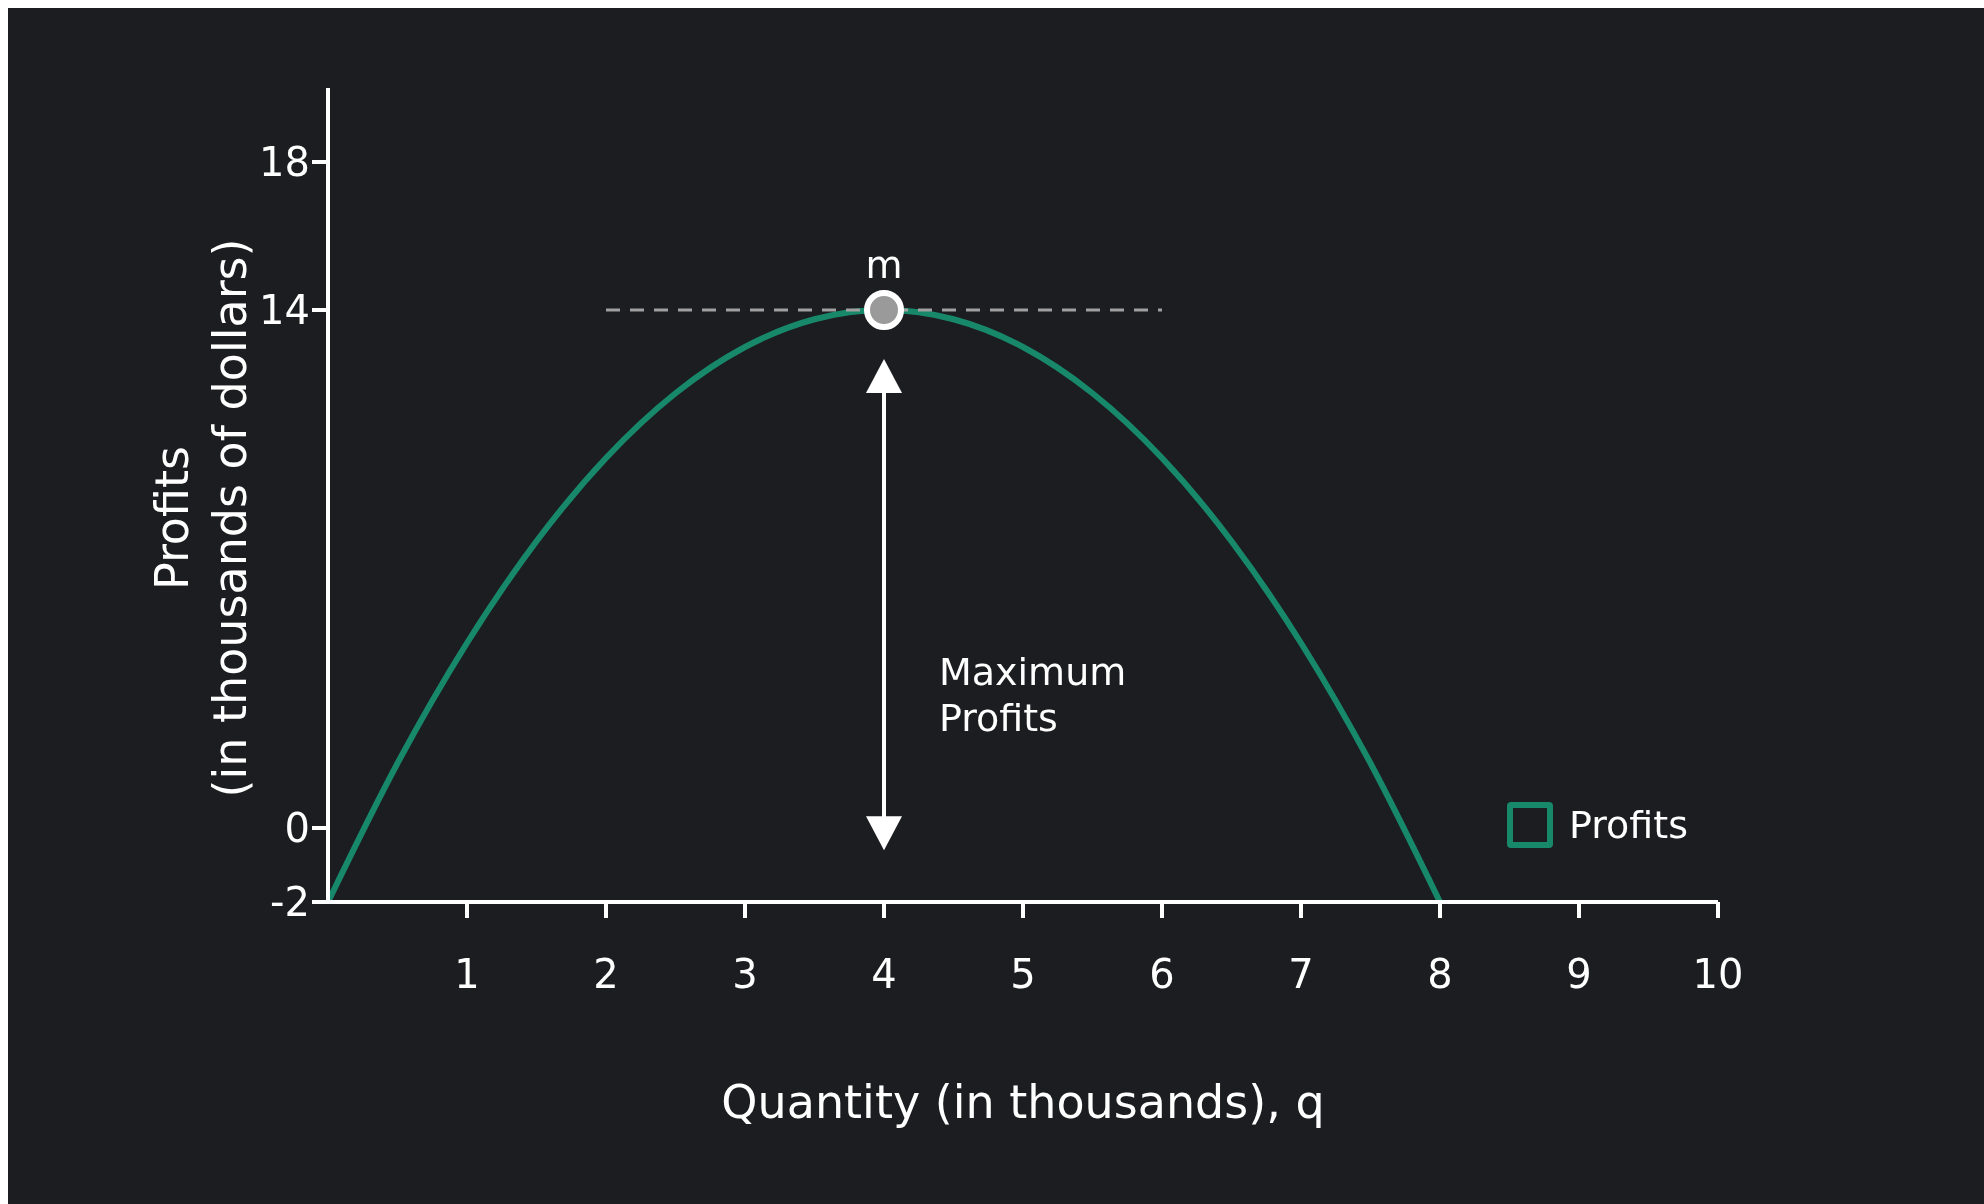  Describe the element at coordinates (284, 162) in the screenshot. I see `y-tick-label: 18` at that location.